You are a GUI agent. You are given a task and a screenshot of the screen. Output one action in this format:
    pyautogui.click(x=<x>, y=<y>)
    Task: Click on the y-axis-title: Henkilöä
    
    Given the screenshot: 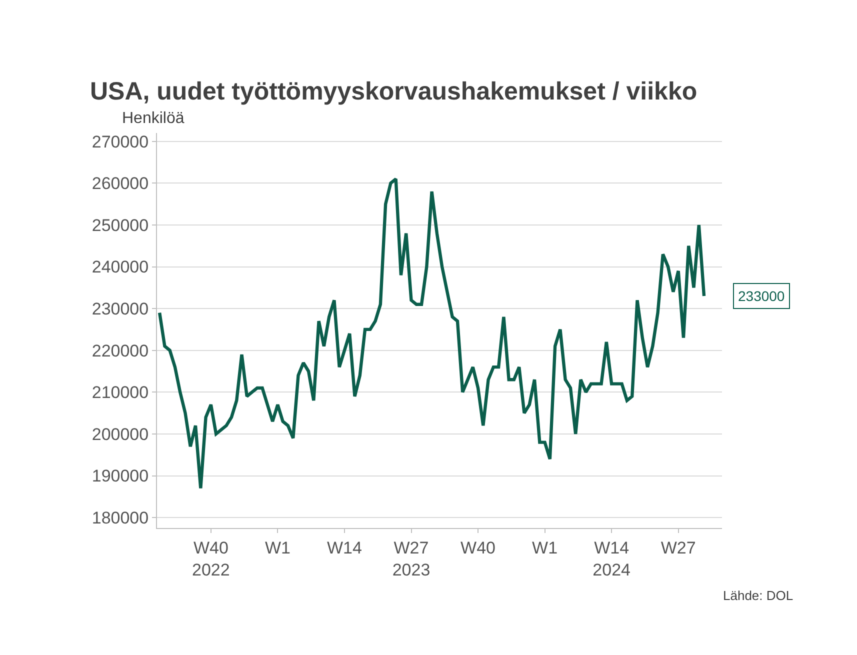 What is the action you would take?
    pyautogui.click(x=153, y=118)
    